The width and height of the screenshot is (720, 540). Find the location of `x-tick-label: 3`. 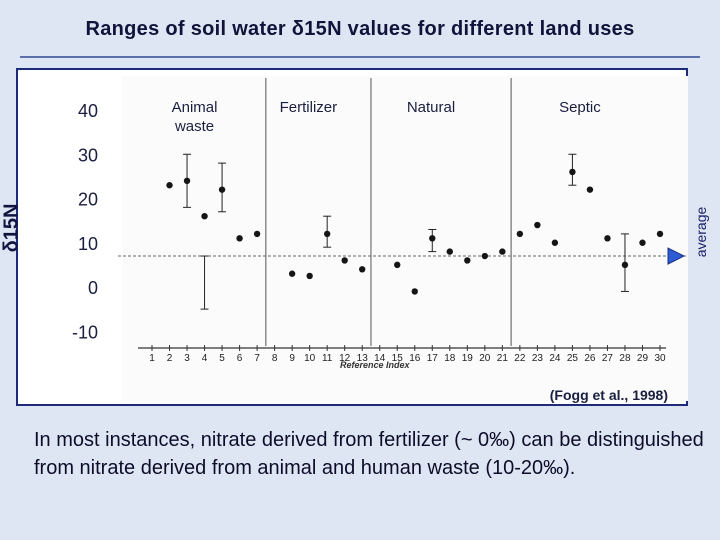

x-tick-label: 3 is located at coordinates (187, 358).